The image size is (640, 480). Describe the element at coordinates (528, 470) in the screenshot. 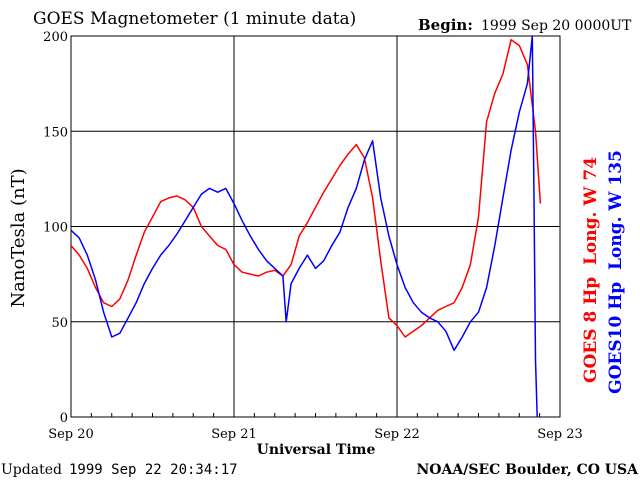

I see `credit-text: NOAA/SEC Boulder, CO USA` at that location.